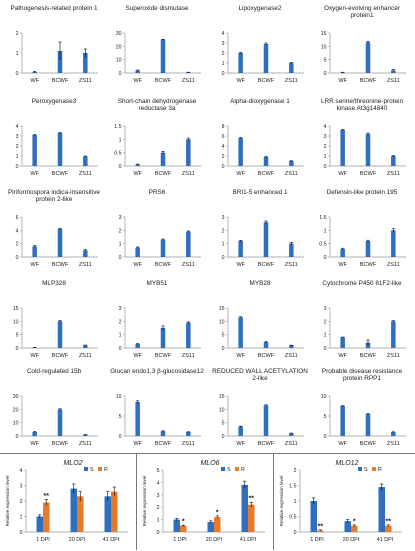  I want to click on y-tick-label: 30, so click(16, 397).